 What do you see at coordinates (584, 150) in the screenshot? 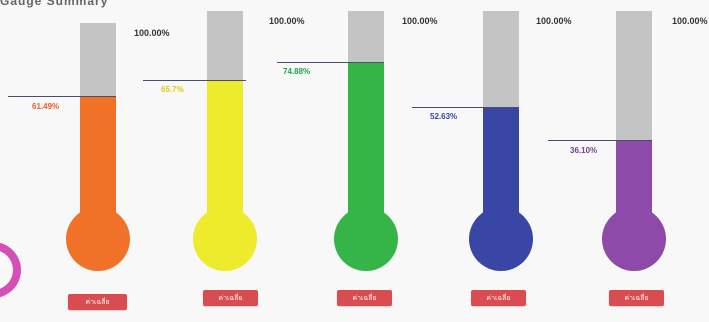
I see `current-value-label: 36.10%` at bounding box center [584, 150].